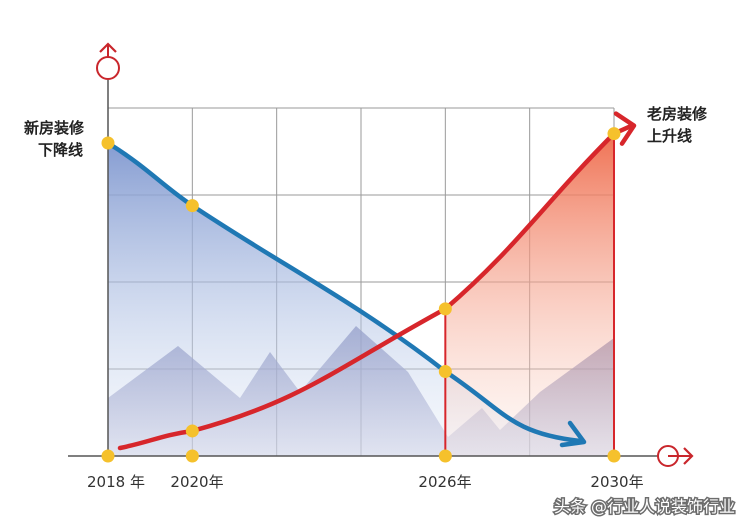 This screenshot has width=750, height=531. What do you see at coordinates (669, 136) in the screenshot?
I see `red-series-label-line2: 上升线` at bounding box center [669, 136].